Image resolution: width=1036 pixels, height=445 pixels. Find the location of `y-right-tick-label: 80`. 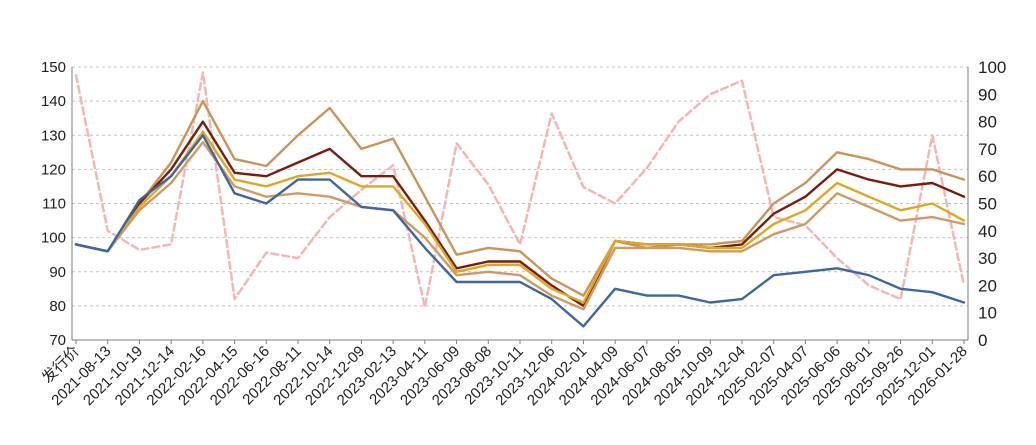

y-right-tick-label: 80 is located at coordinates (987, 122).